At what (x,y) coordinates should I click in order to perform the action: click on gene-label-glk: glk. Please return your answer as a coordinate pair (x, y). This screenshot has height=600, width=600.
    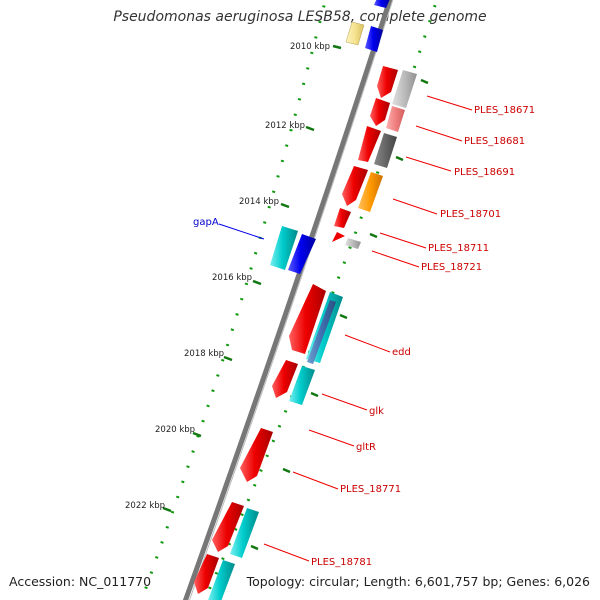
    Looking at the image, I should click on (376, 411).